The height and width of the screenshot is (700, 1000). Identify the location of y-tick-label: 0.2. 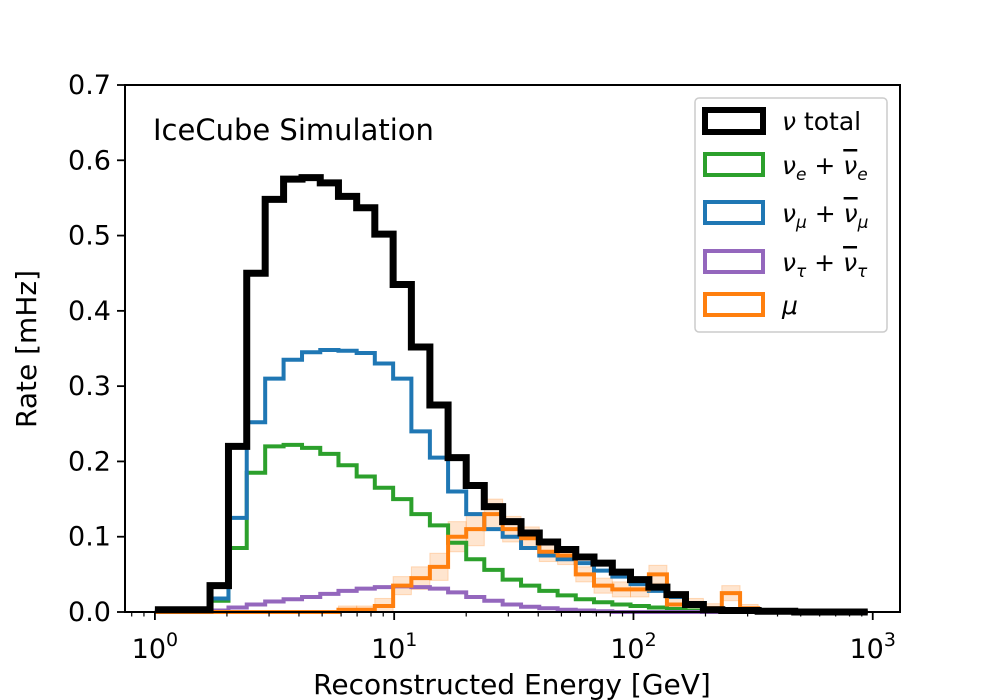
(89, 461).